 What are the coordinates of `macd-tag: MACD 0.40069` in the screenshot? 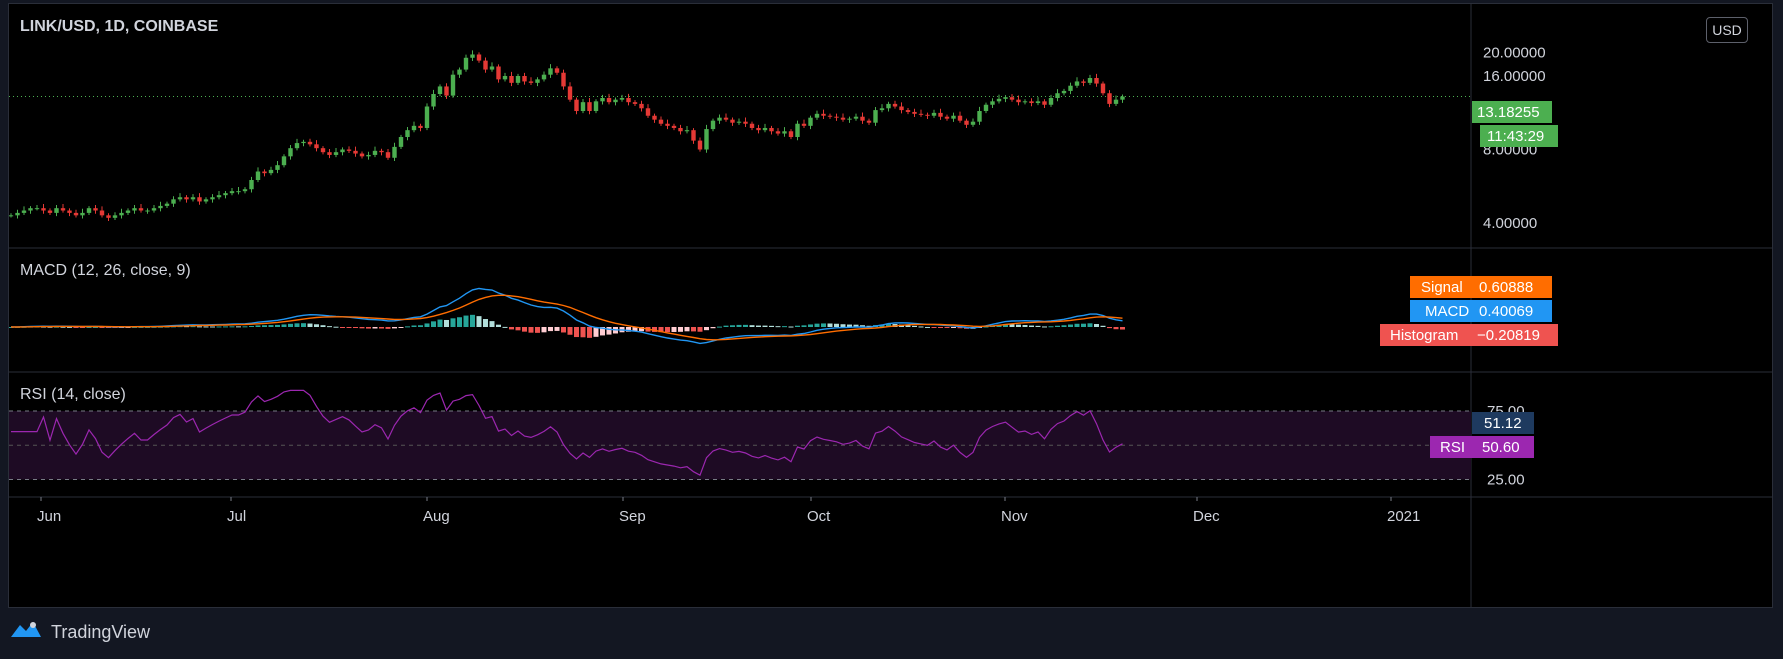 It's located at (1481, 311).